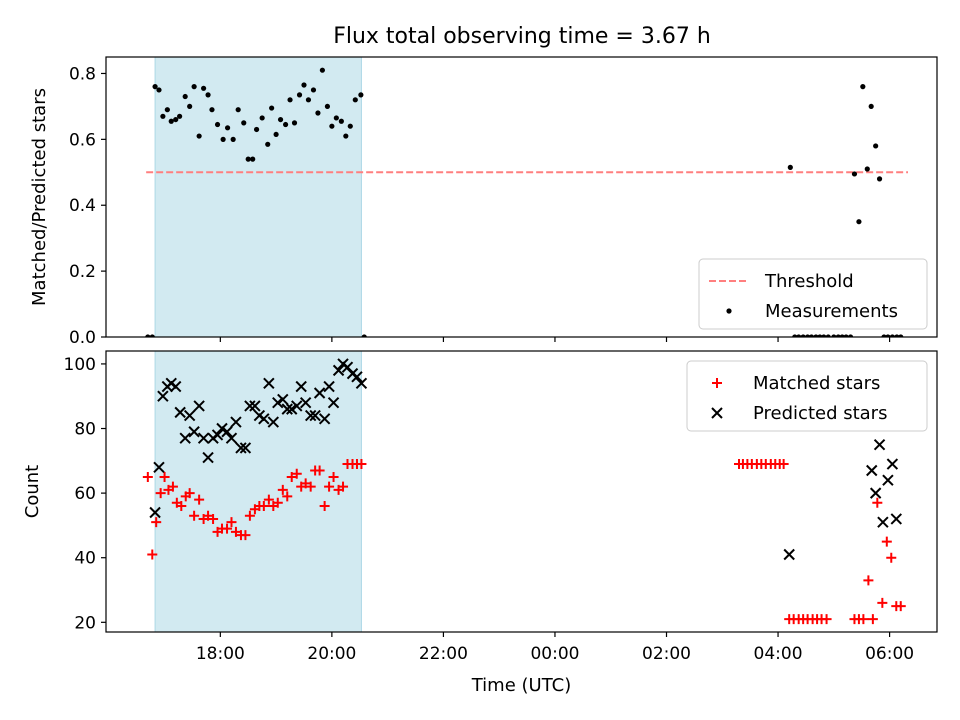 This screenshot has height=720, width=960. I want to click on y-tick-label: 80, so click(85, 430).